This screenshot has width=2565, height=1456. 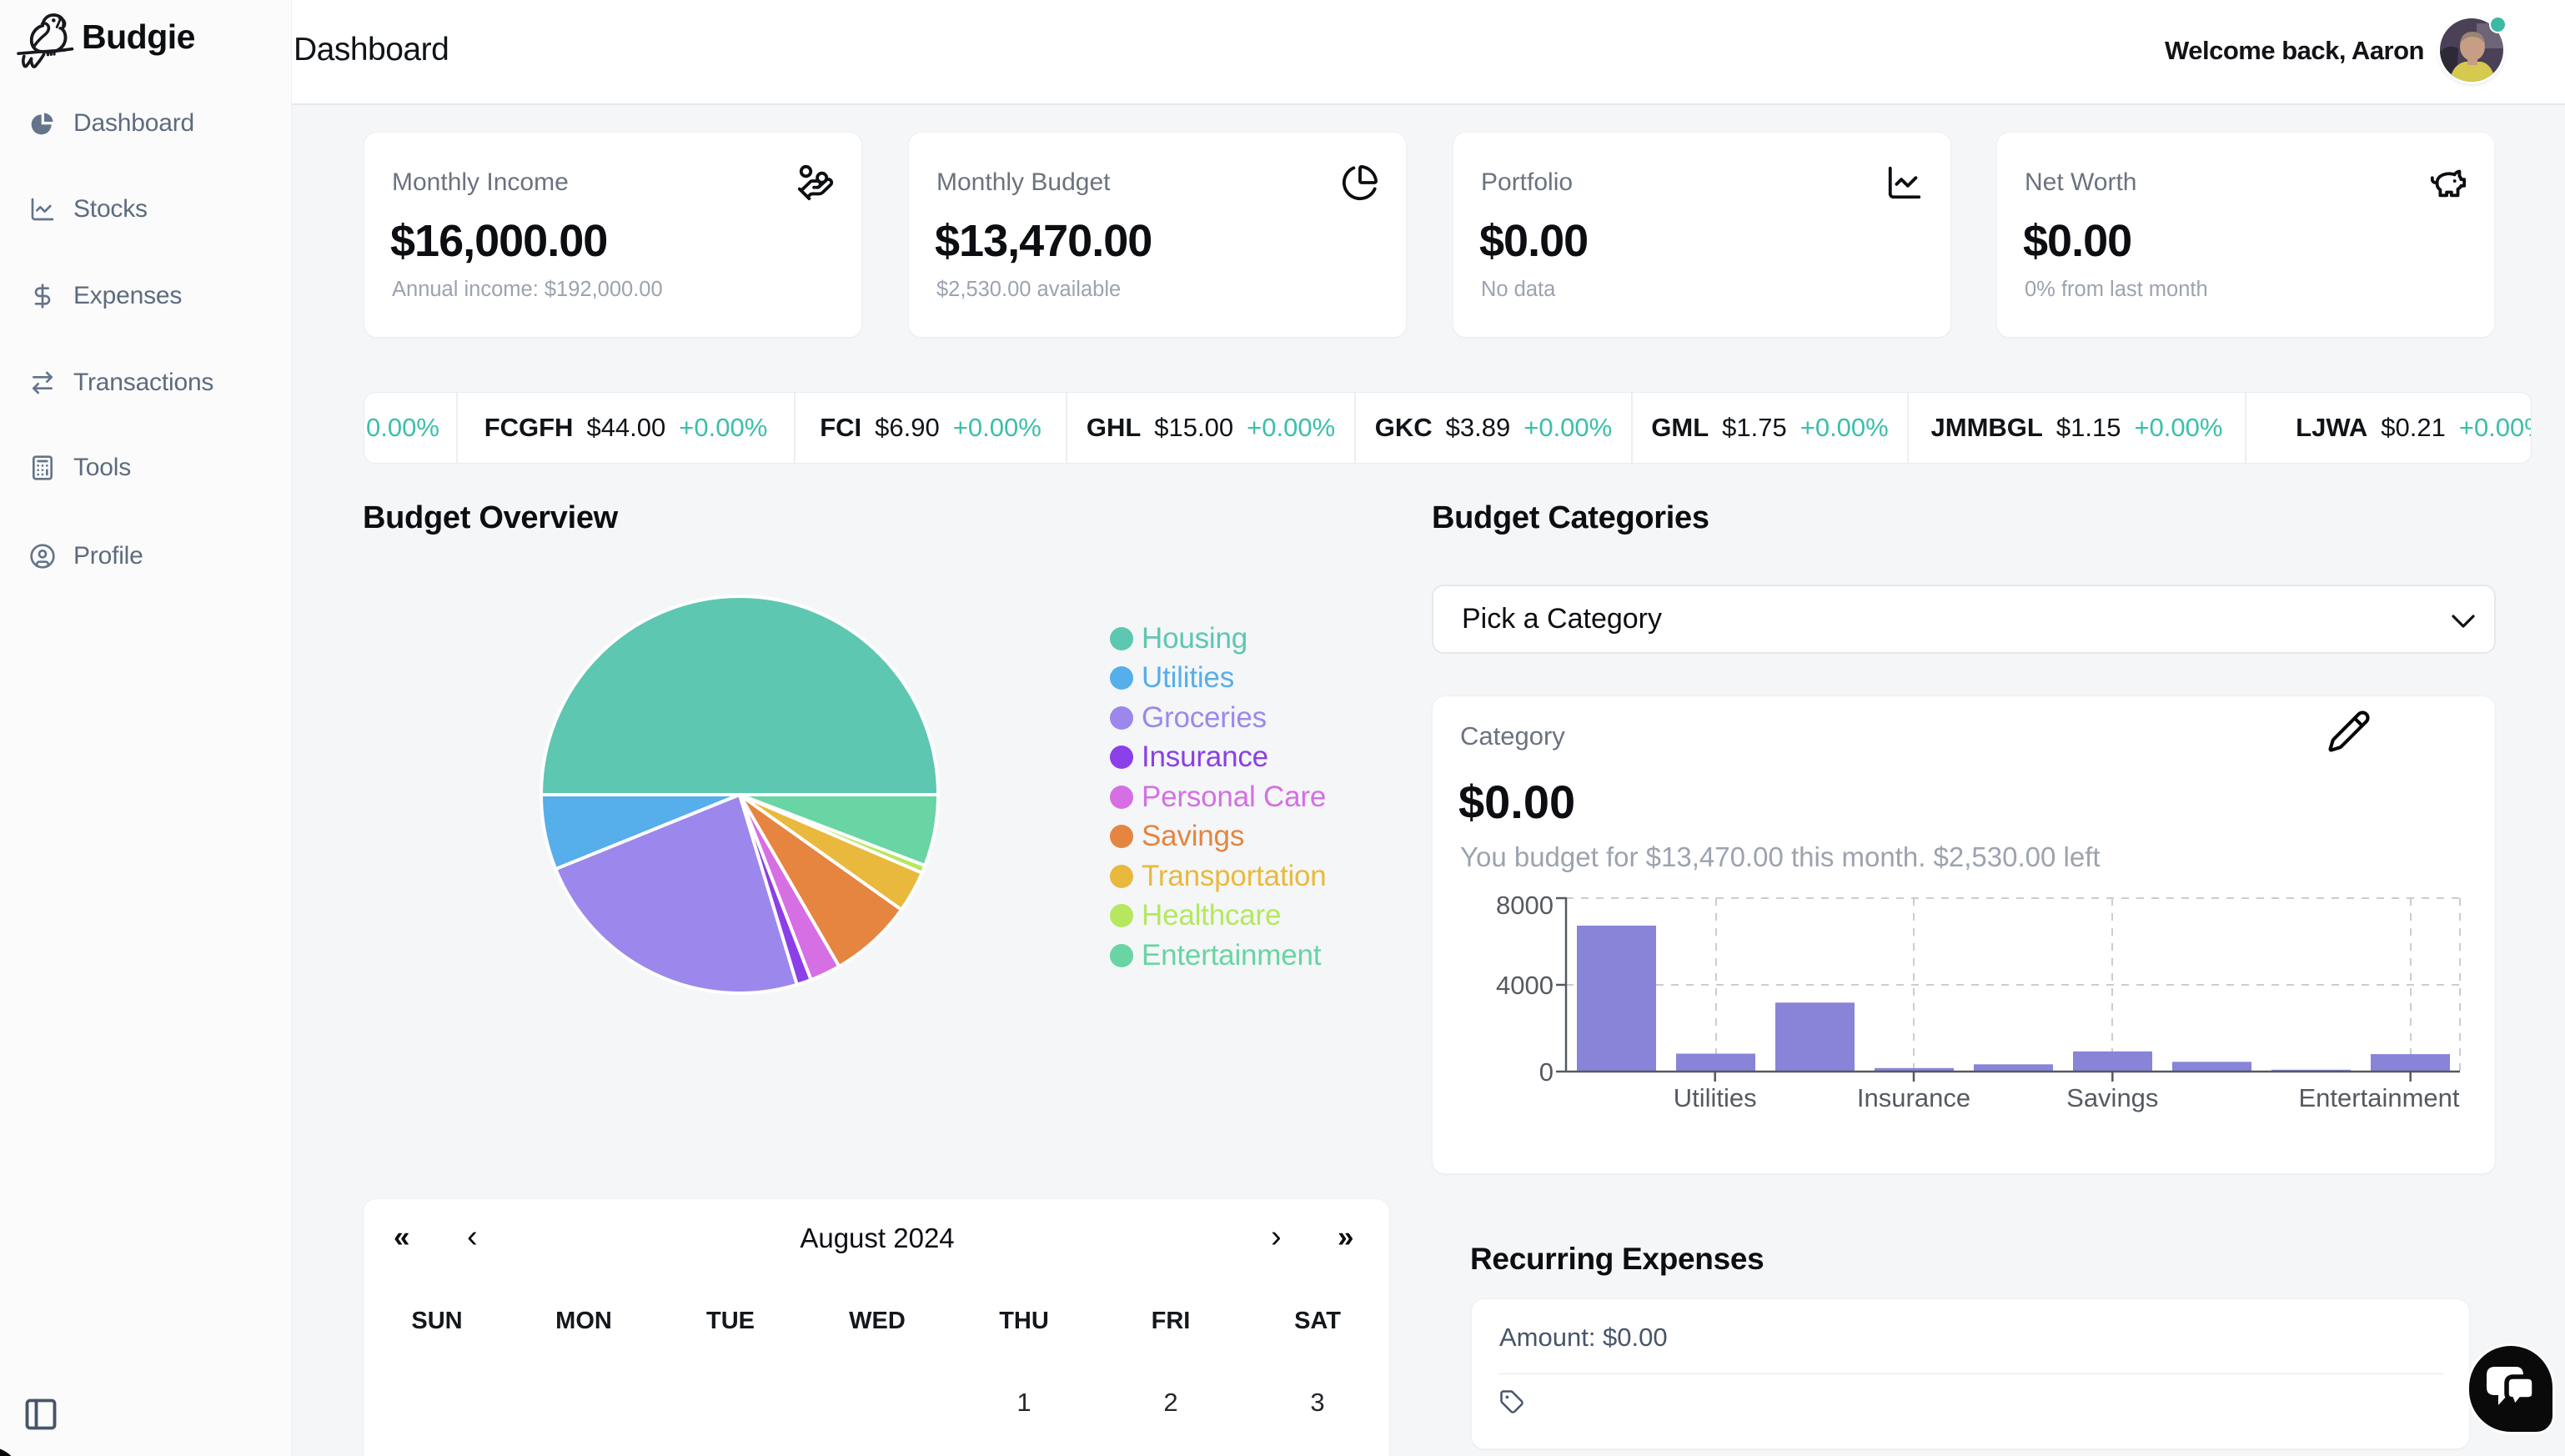 I want to click on svg-text: 8000, so click(x=1525, y=905).